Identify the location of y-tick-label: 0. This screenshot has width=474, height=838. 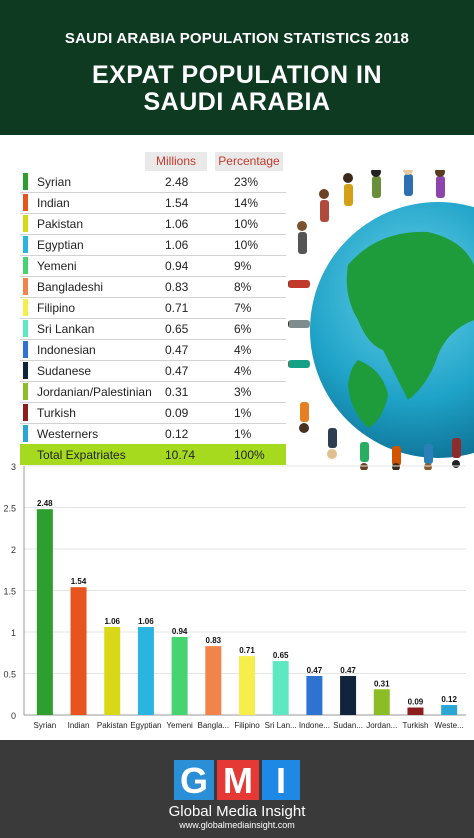
(13, 716).